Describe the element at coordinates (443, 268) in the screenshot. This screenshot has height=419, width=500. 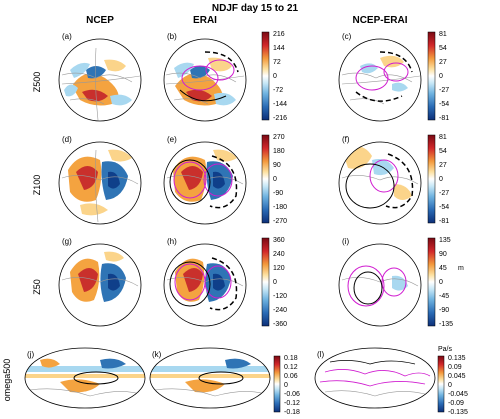
I see `colorbar-z50-diff-tick: 45` at that location.